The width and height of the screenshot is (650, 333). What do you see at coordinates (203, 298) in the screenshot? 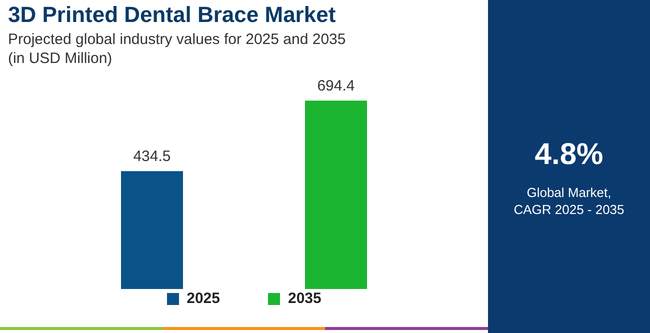
I see `legend-label: 2025` at bounding box center [203, 298].